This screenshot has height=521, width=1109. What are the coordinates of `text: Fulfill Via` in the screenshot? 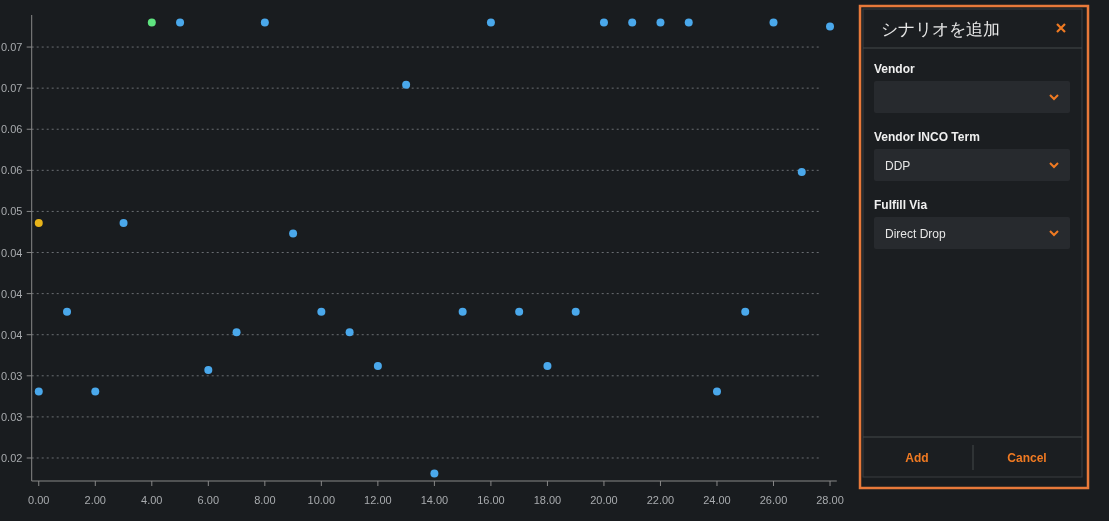 It's located at (901, 205).